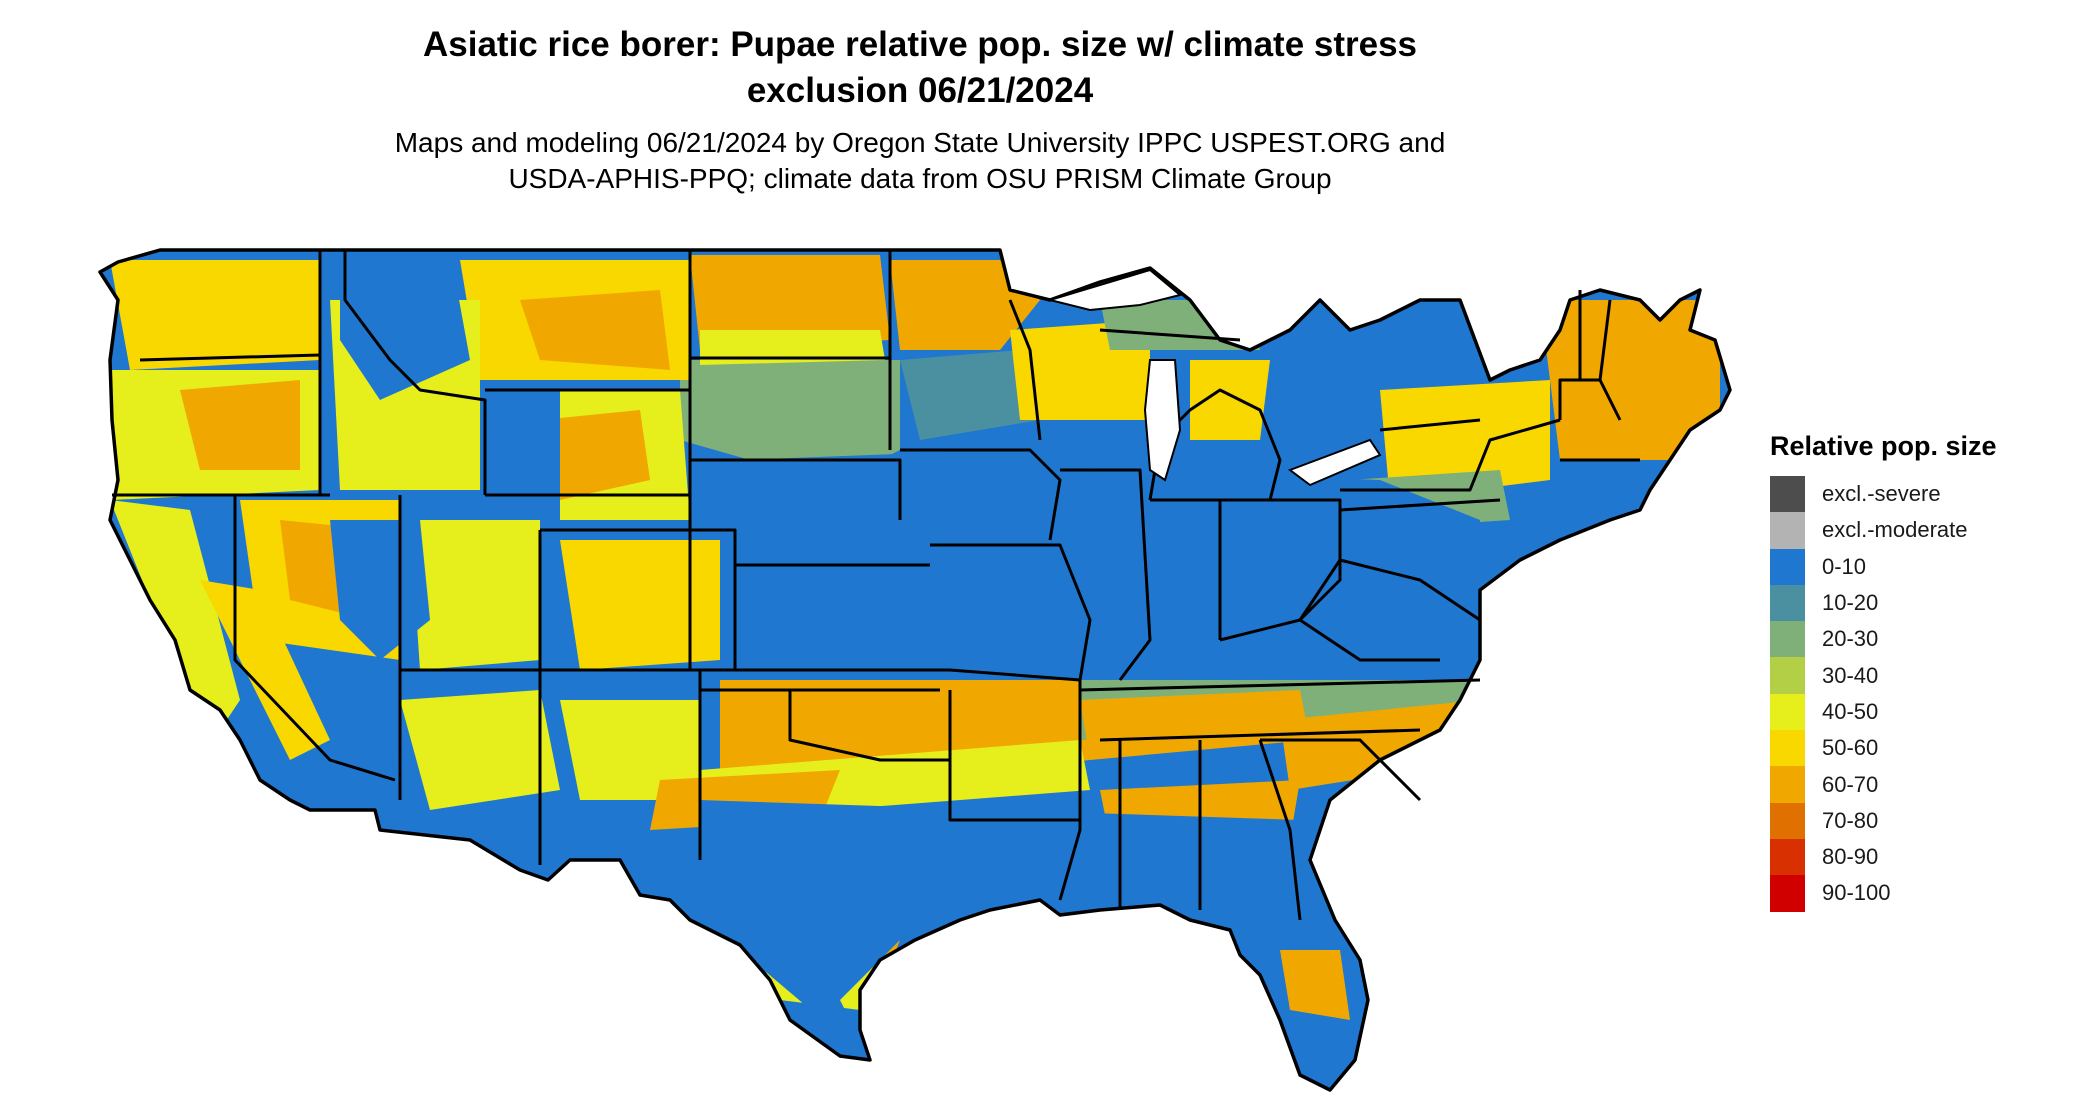 The image size is (2100, 1116). I want to click on legend-label: excl.-moderate, so click(1895, 530).